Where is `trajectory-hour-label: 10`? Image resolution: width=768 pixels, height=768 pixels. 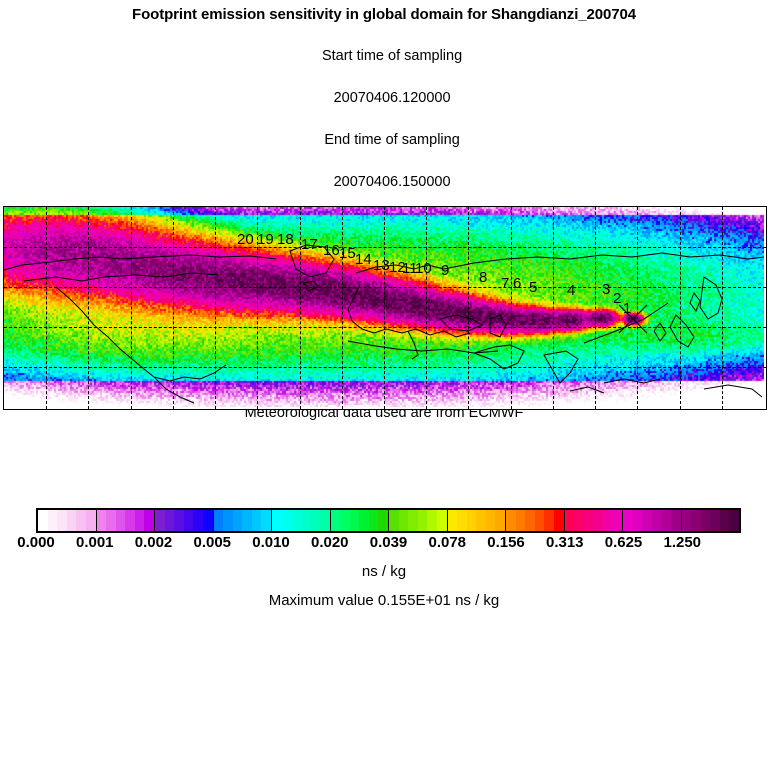 trajectory-hour-label: 10 is located at coordinates (423, 268).